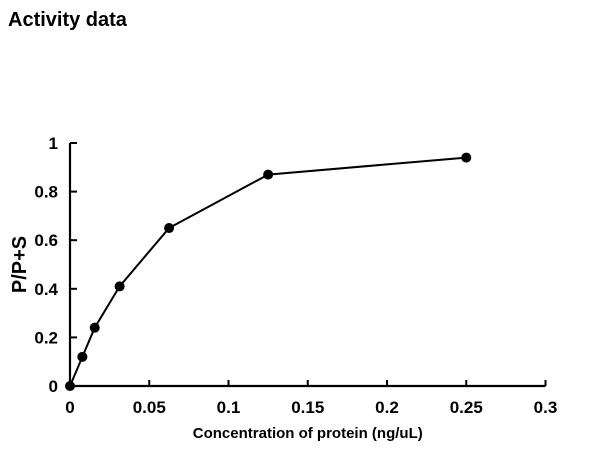  I want to click on x-tick-label: 0.05, so click(149, 407).